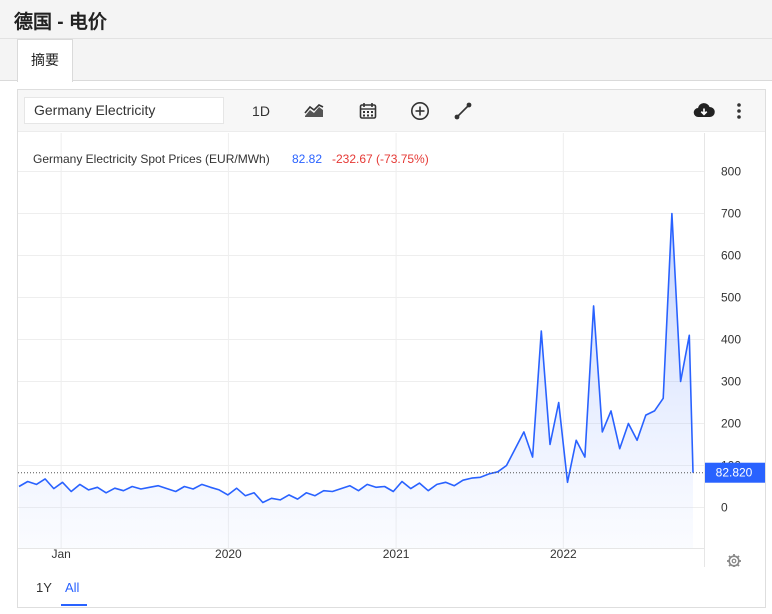  I want to click on last-price-label: 82.820, so click(734, 473).